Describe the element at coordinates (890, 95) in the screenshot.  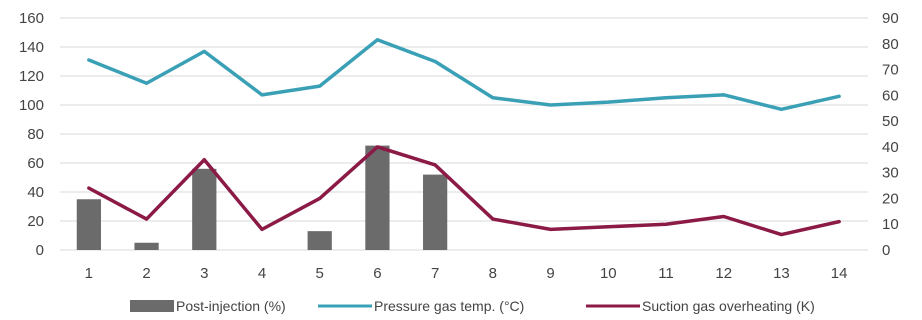
I see `y-right-tick-label: 60` at that location.